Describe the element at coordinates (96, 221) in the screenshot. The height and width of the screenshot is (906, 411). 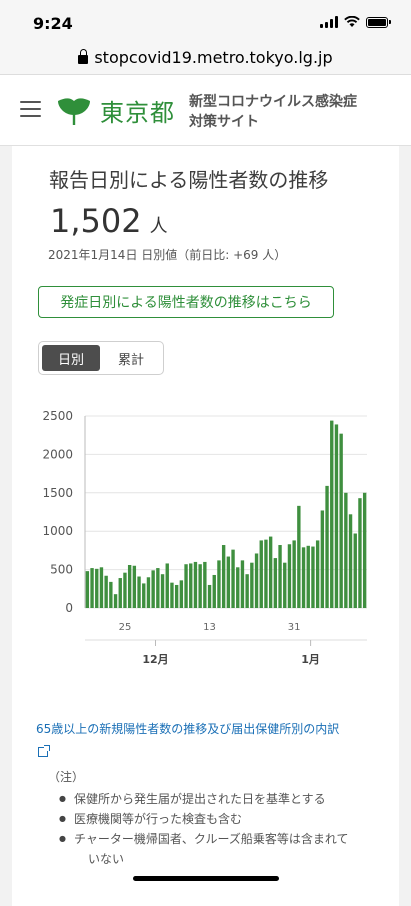
I see `daily-count-value: 1,502` at that location.